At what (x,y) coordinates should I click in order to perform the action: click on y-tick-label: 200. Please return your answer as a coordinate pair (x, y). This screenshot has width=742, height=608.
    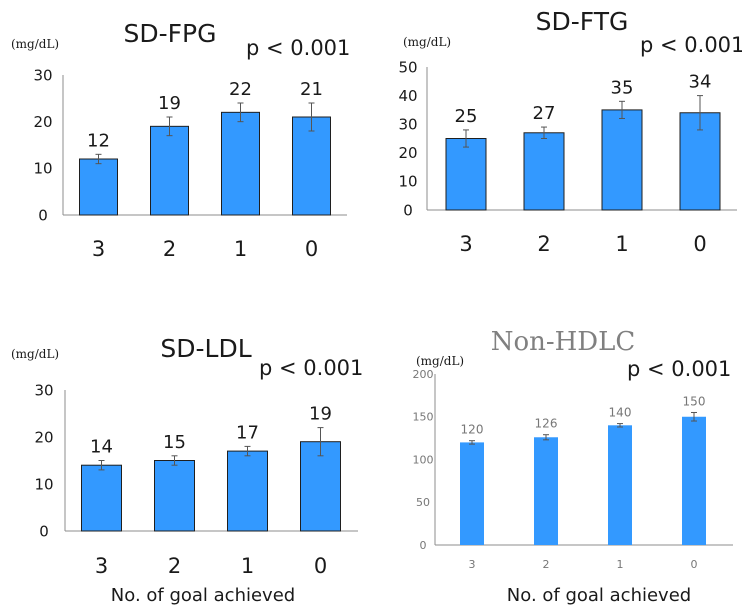
    Looking at the image, I should click on (423, 374).